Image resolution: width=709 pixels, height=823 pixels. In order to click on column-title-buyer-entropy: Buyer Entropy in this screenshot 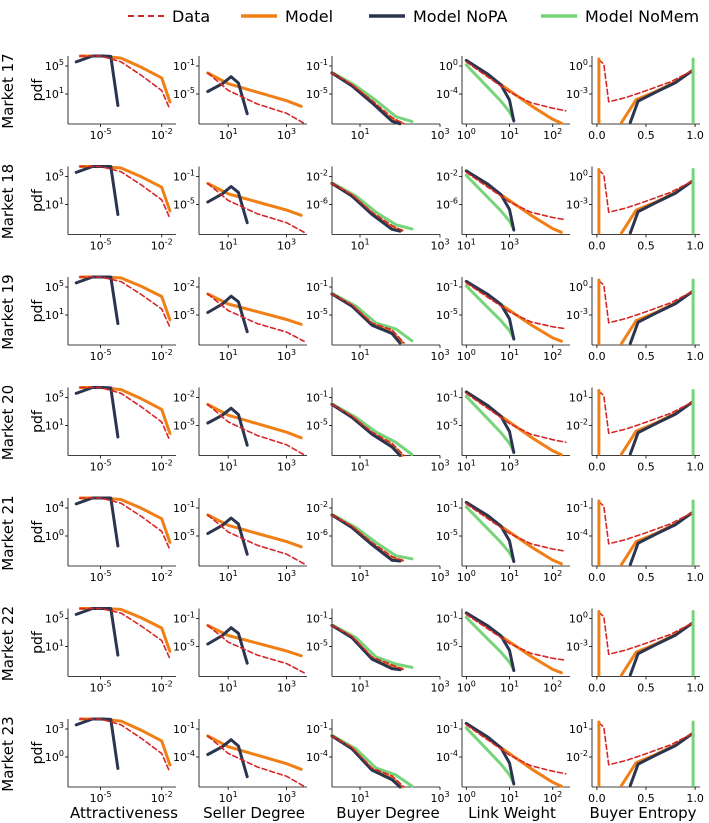, I will do `click(642, 813)`.